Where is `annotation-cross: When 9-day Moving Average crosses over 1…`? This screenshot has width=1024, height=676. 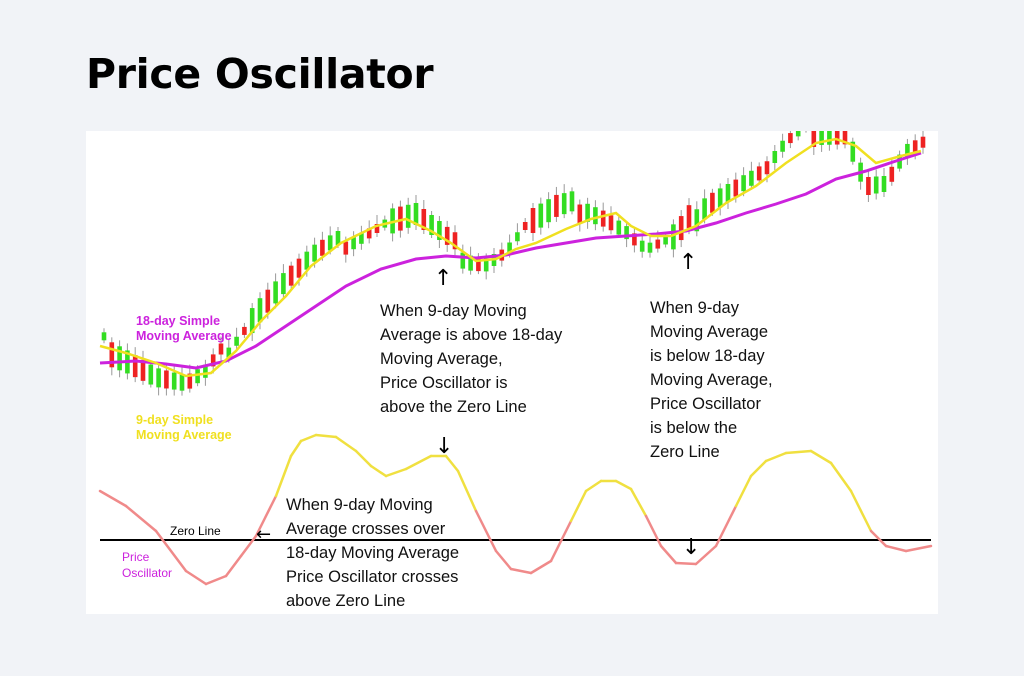 annotation-cross: When 9-day Moving Average crosses over 1… is located at coordinates (375, 553).